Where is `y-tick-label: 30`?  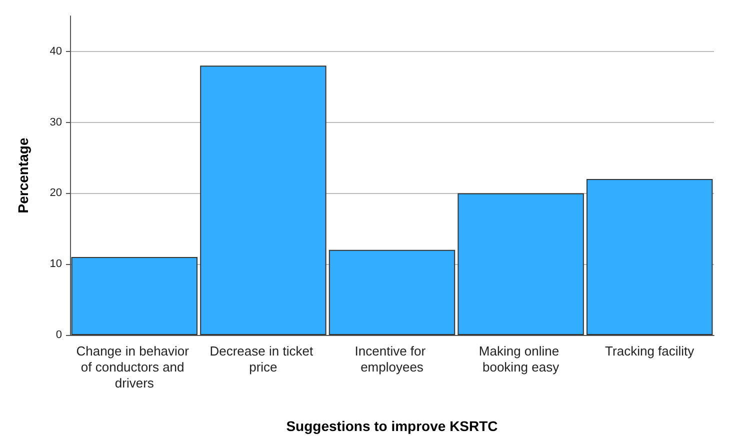
y-tick-label: 30 is located at coordinates (56, 122).